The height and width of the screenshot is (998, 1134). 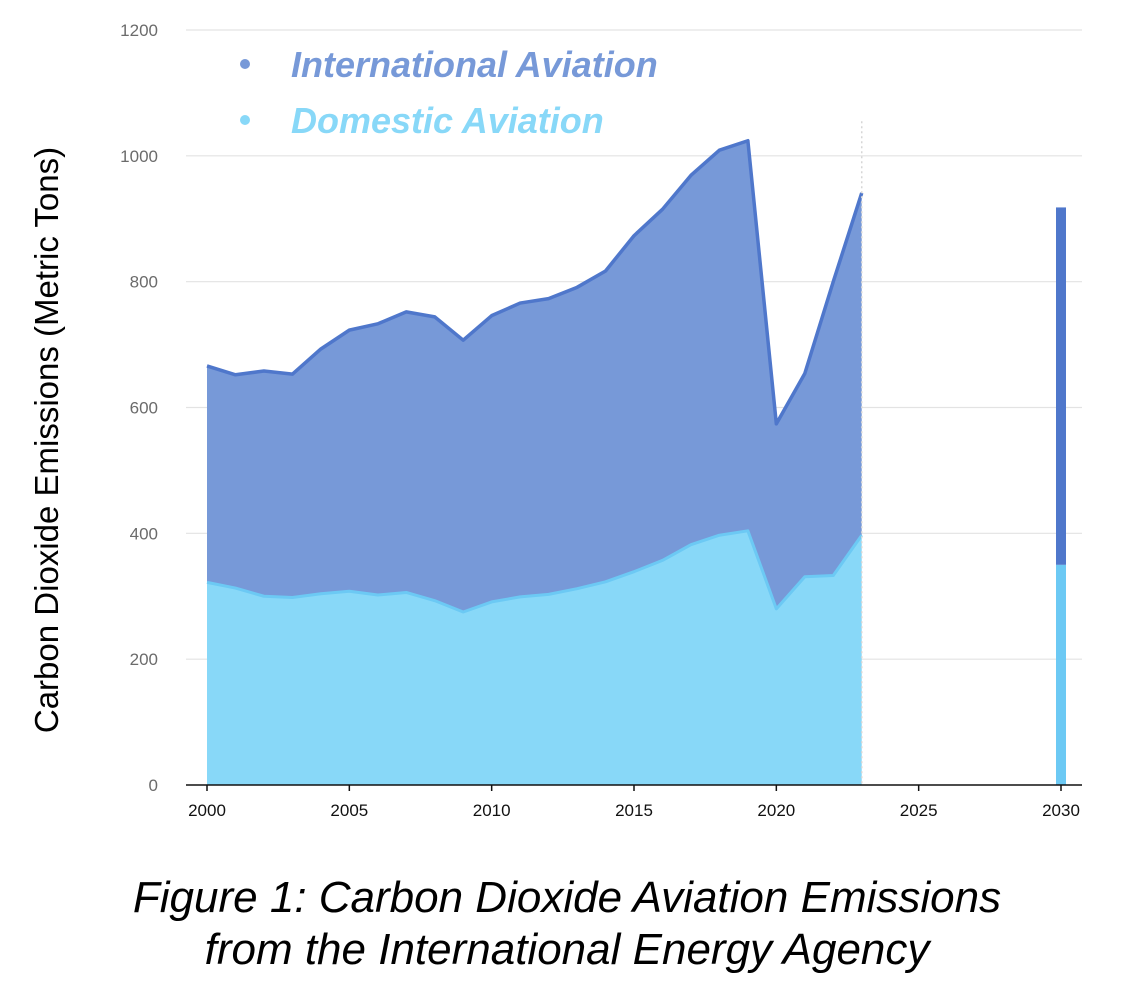 I want to click on y-tick-label-200: 200, so click(x=144, y=659).